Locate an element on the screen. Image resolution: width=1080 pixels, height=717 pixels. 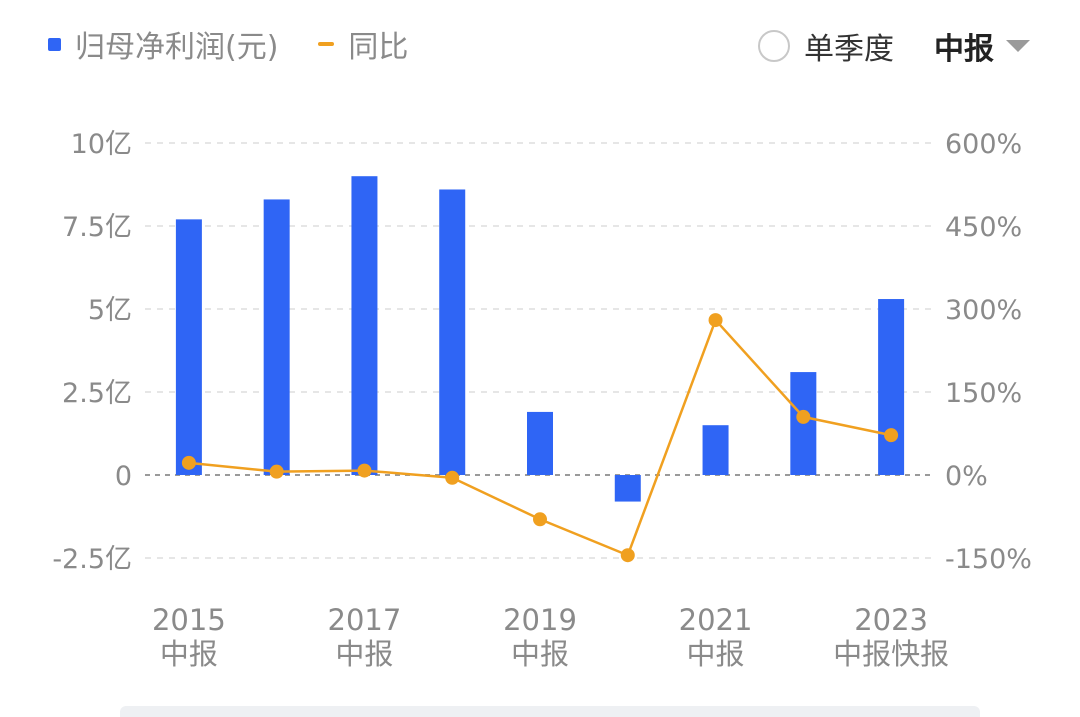
single-quarter-radio is located at coordinates (774, 46).